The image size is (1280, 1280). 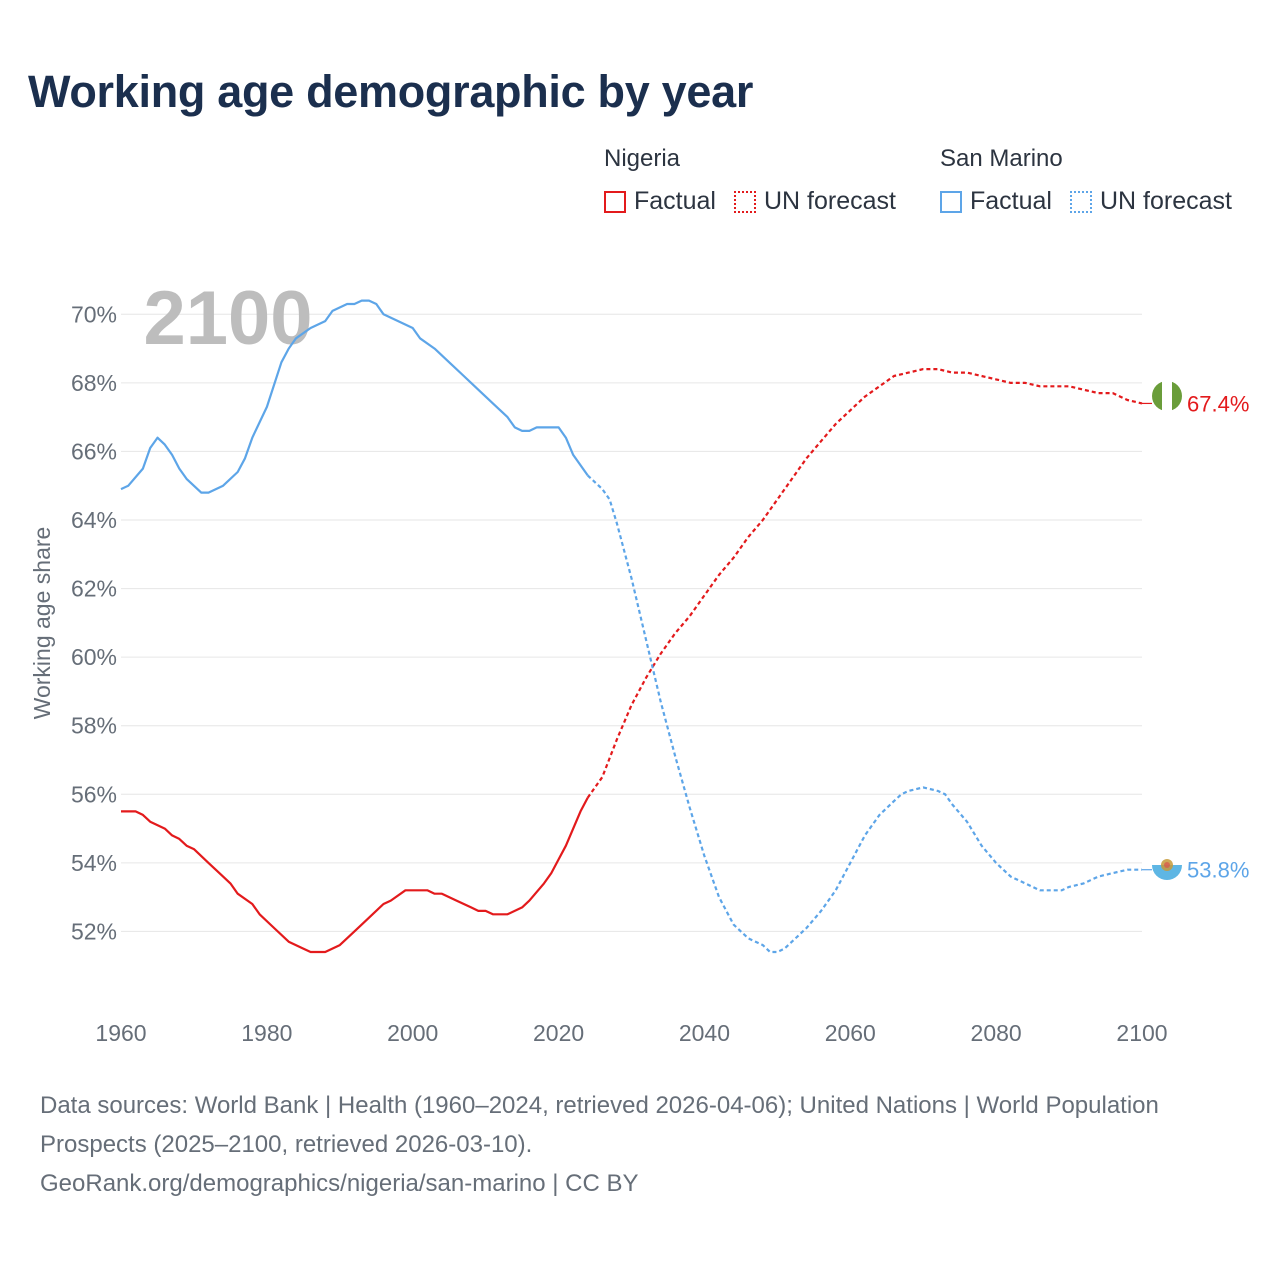 What do you see at coordinates (864, 583) in the screenshot?
I see `series-line-nigeria-forecast` at bounding box center [864, 583].